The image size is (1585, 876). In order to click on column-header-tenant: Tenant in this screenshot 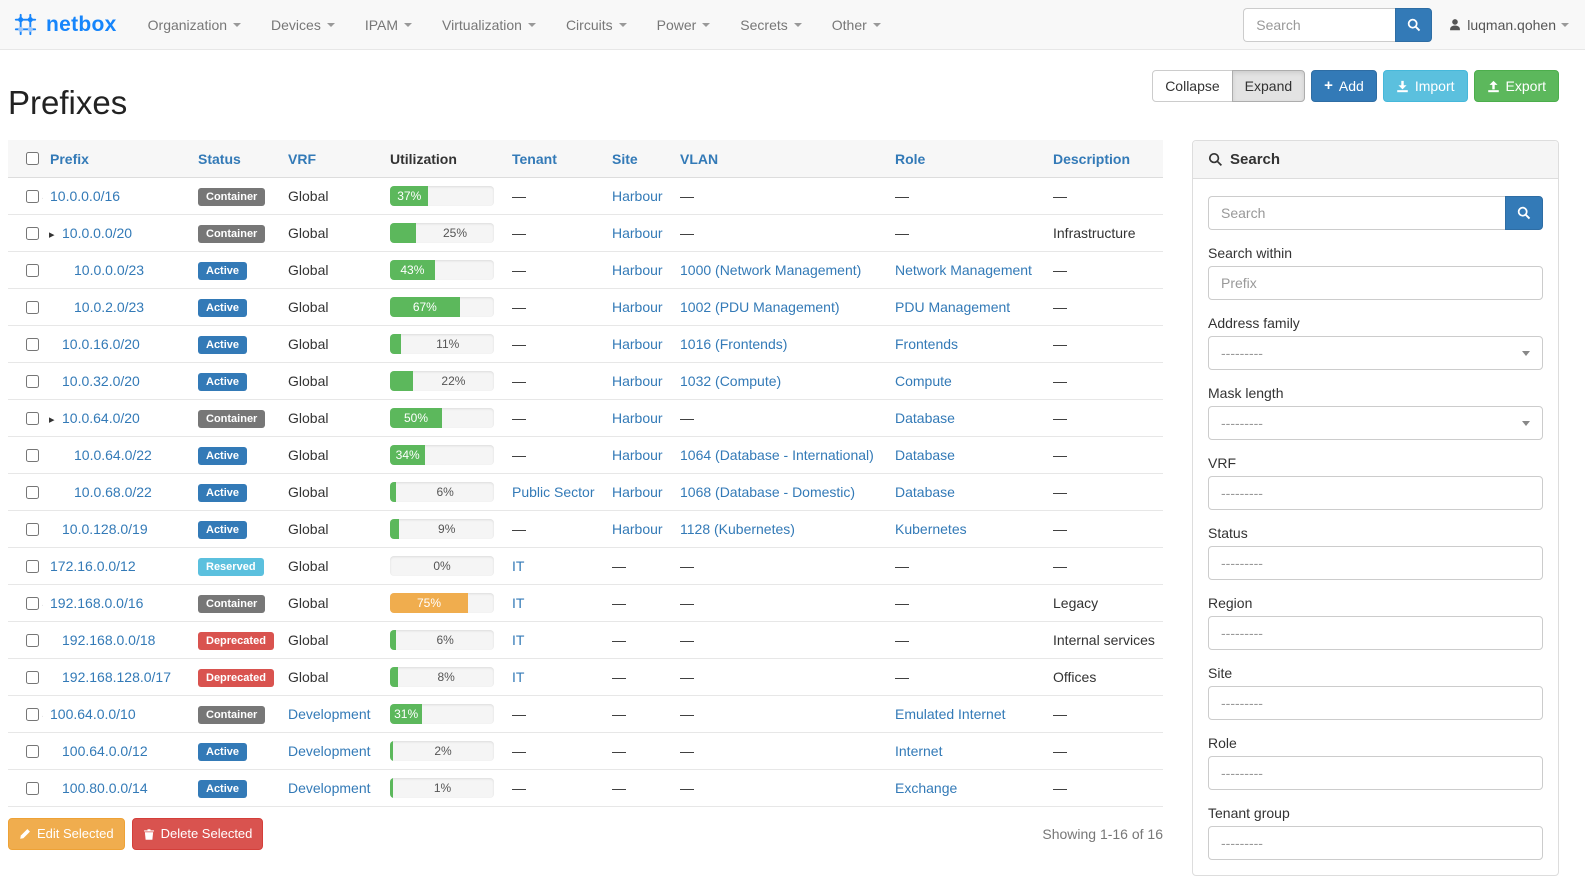, I will do `click(534, 158)`.